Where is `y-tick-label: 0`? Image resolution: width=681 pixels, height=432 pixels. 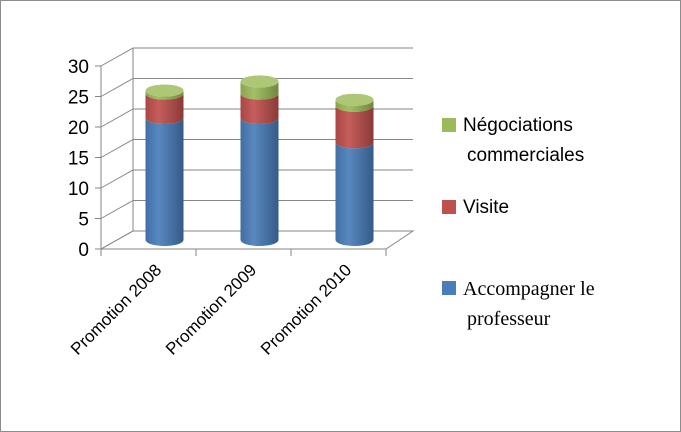
y-tick-label: 0 is located at coordinates (83, 250).